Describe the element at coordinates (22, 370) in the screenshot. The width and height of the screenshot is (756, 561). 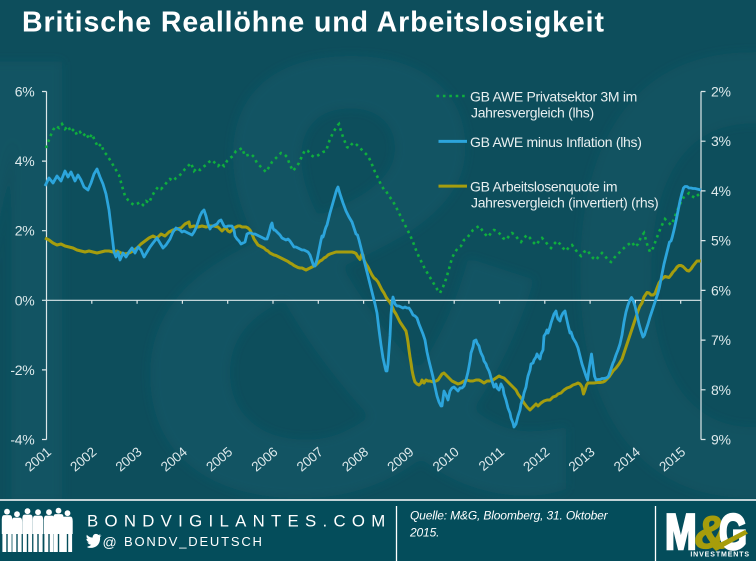
I see `svg-text: -2%` at that location.